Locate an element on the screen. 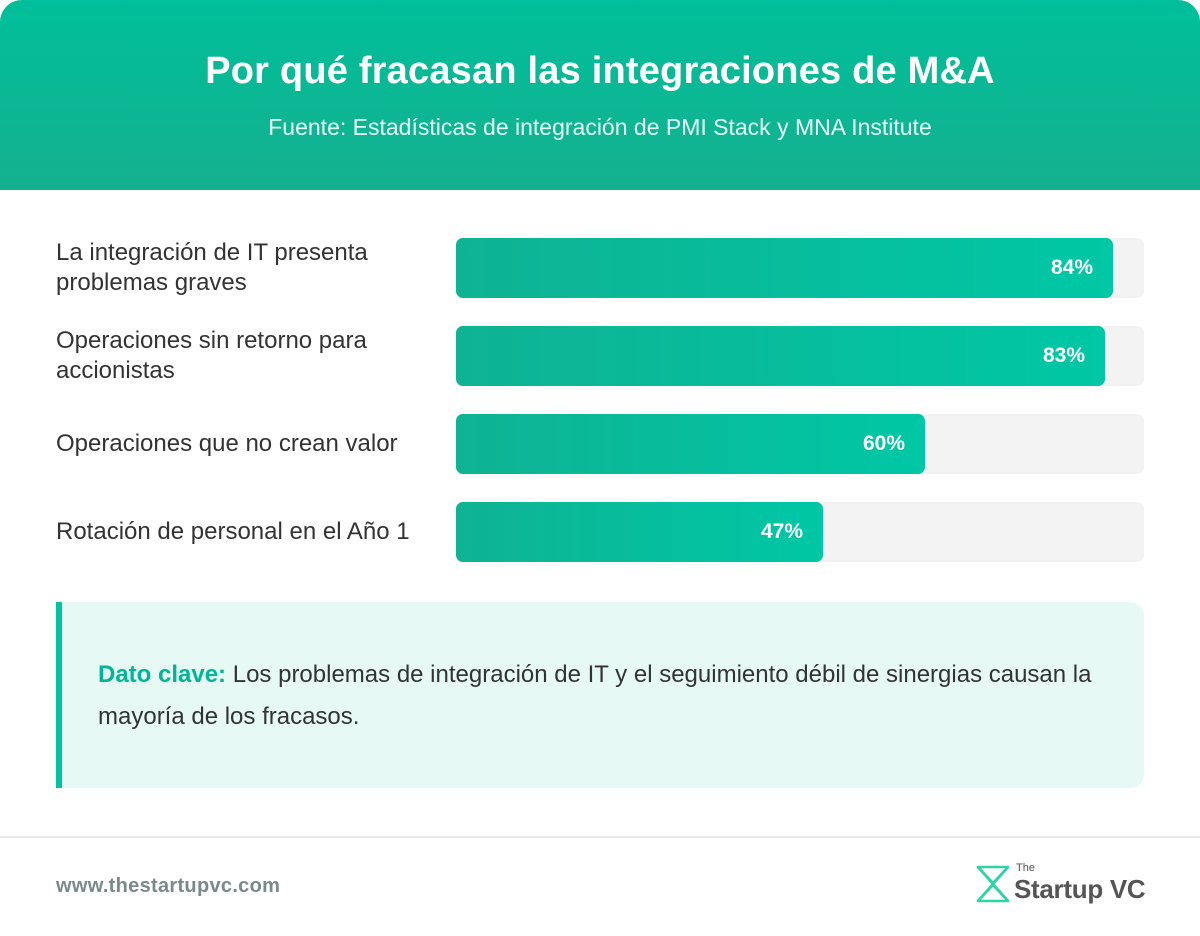  bar-value-label: 47% is located at coordinates (781, 531).